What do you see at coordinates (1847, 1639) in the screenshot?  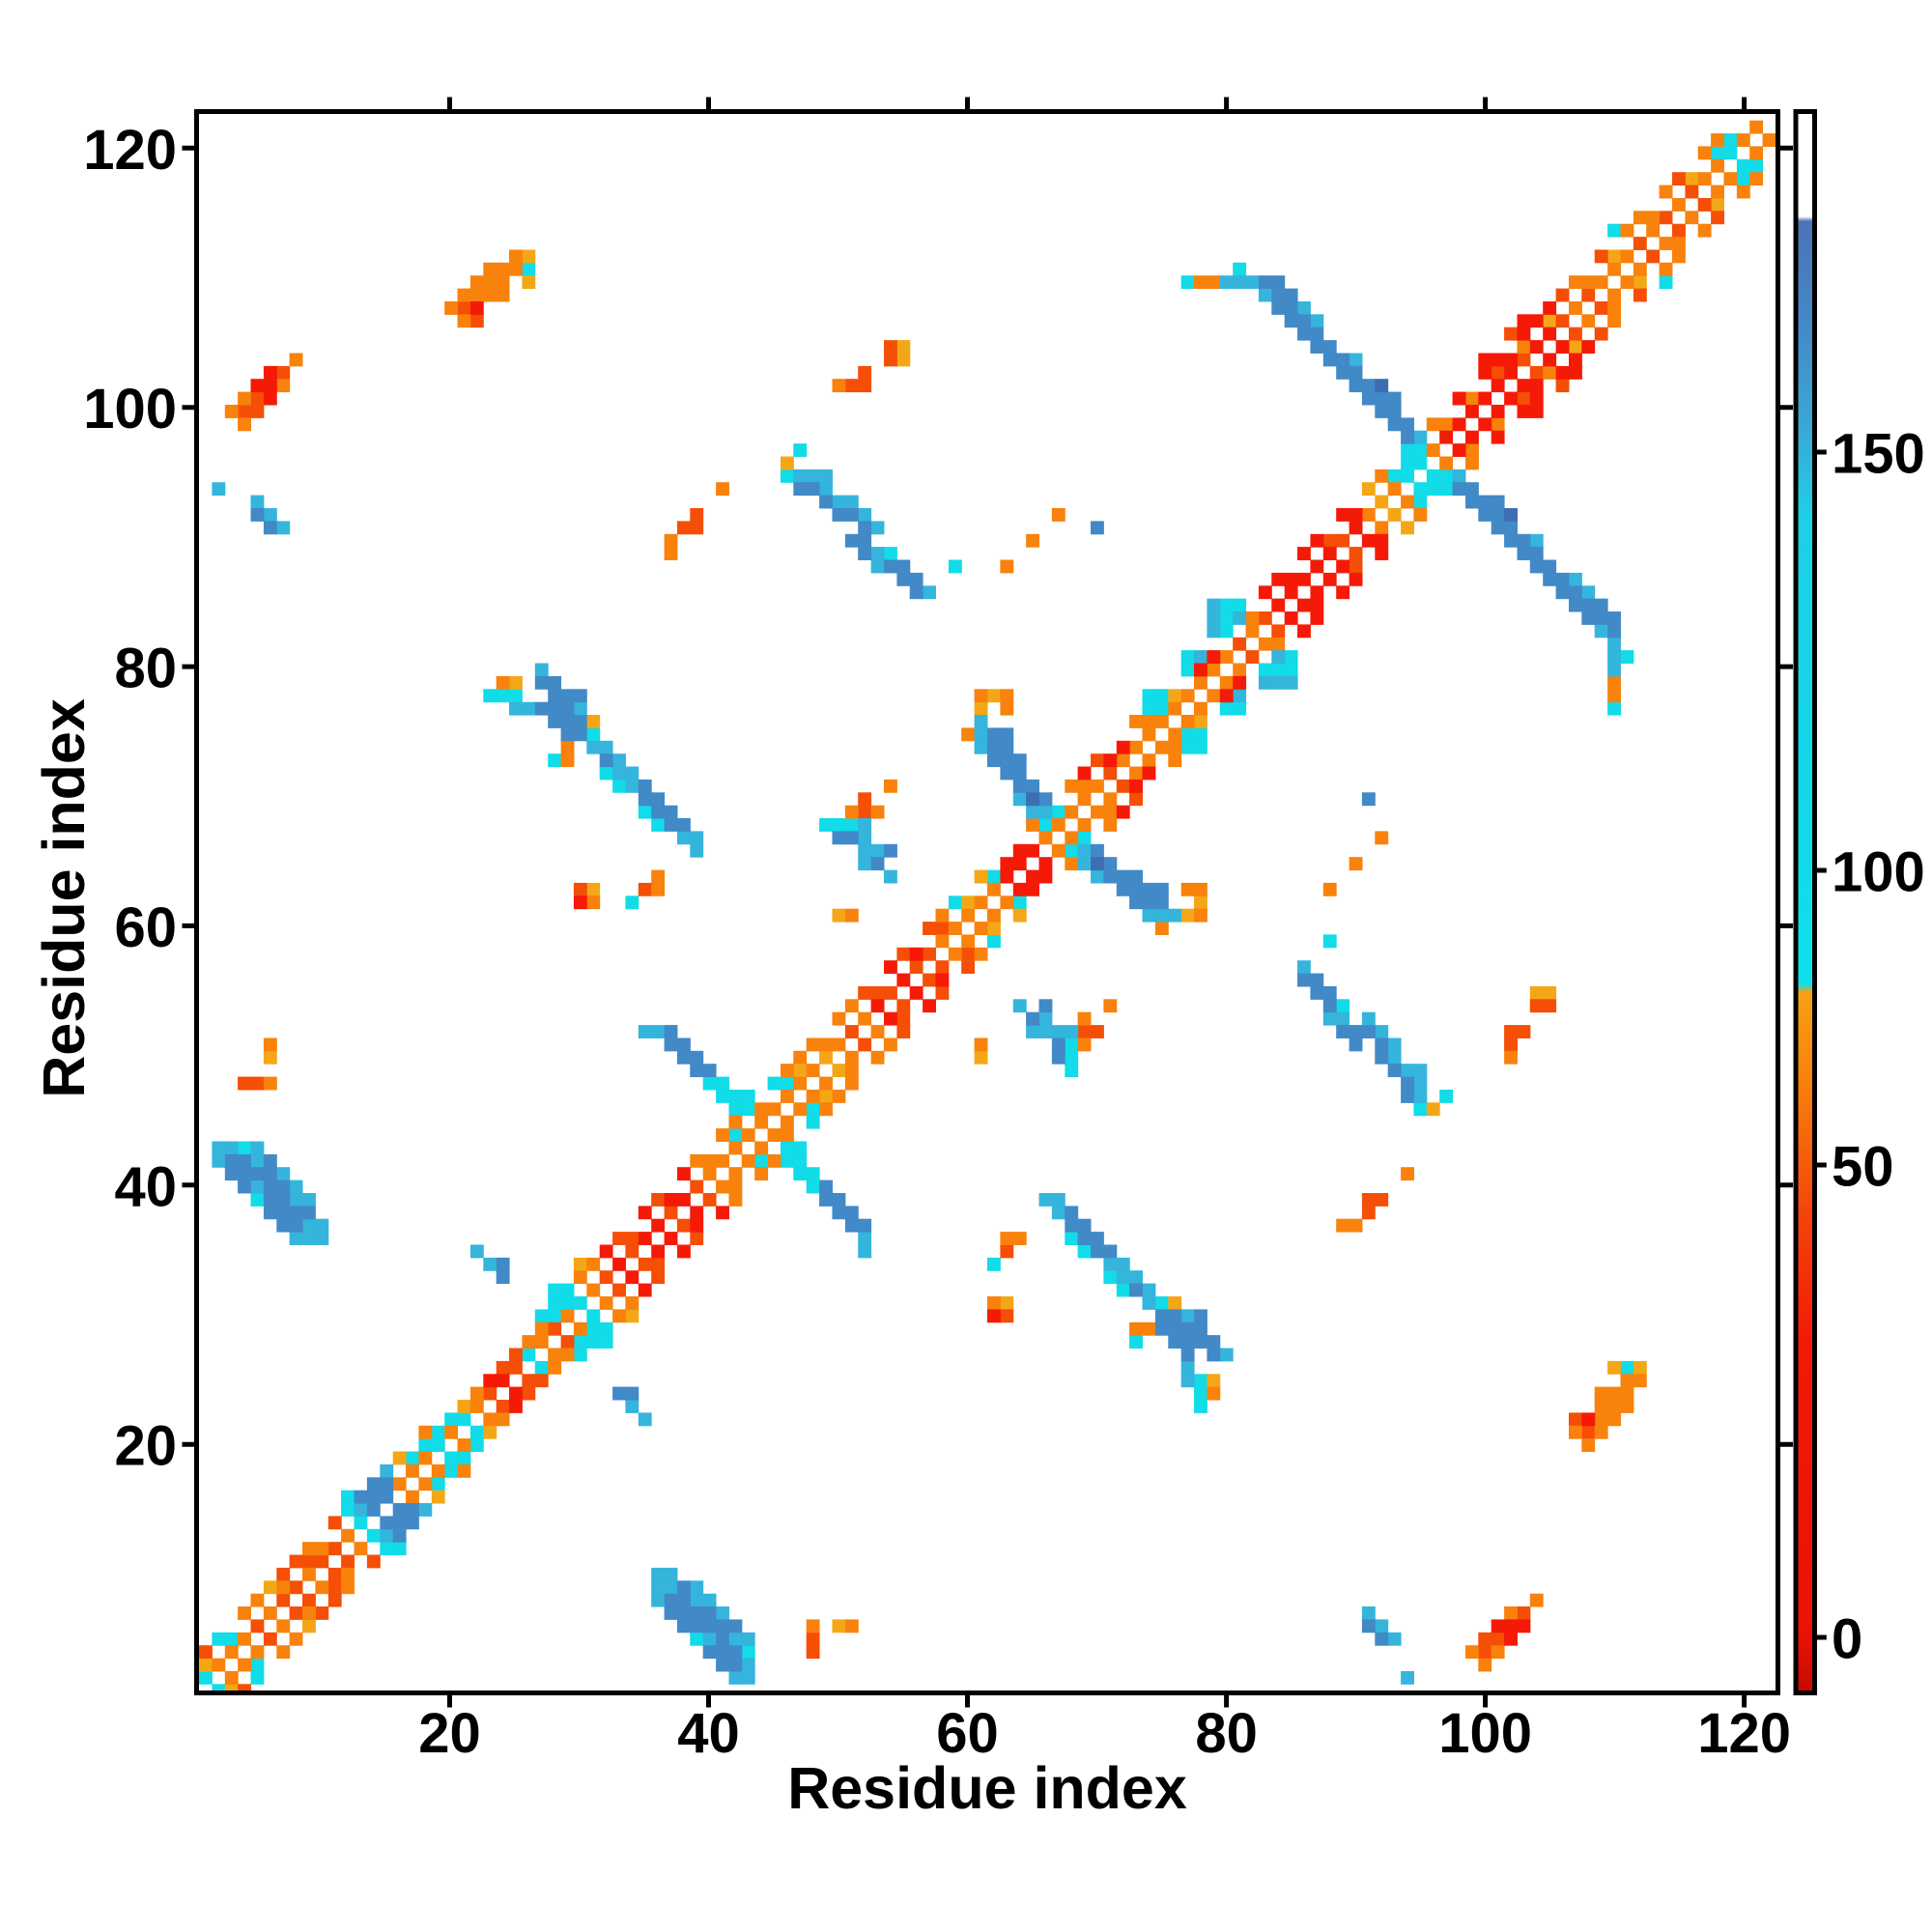 I see `svg-text: 0` at bounding box center [1847, 1639].